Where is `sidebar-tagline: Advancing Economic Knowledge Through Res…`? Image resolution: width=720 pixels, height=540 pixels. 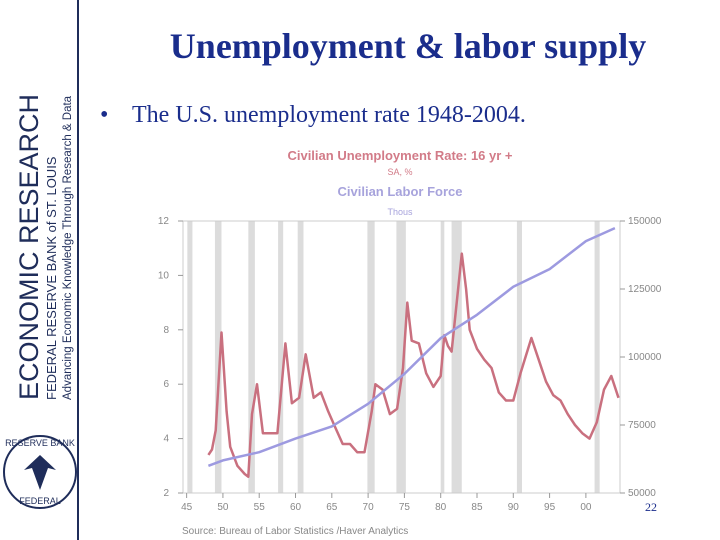 sidebar-tagline: Advancing Economic Knowledge Through Res… is located at coordinates (68, 247).